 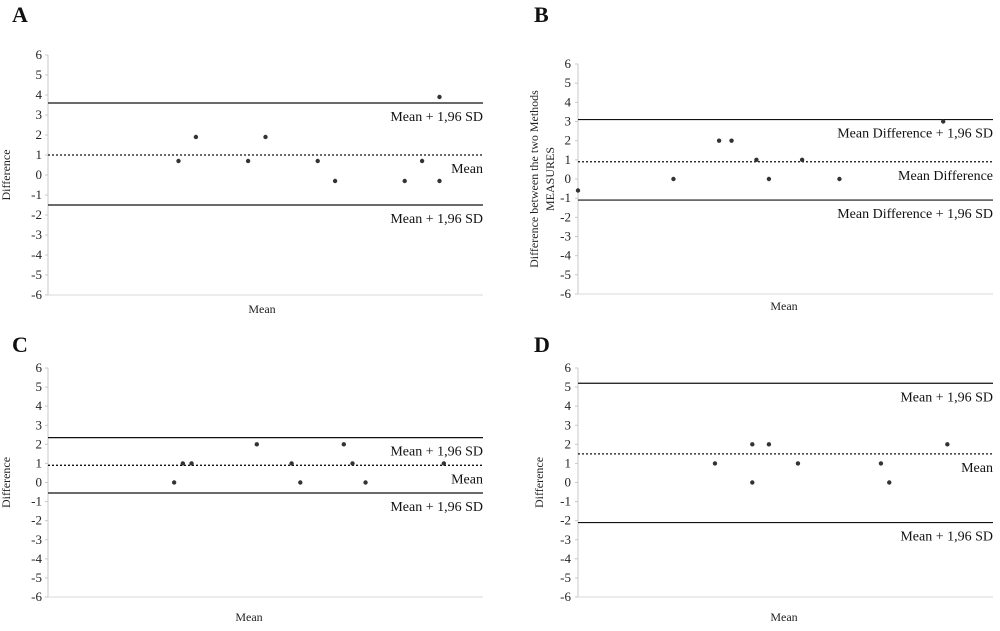 What do you see at coordinates (945, 176) in the screenshot?
I see `mean-line-label: Mean Difference` at bounding box center [945, 176].